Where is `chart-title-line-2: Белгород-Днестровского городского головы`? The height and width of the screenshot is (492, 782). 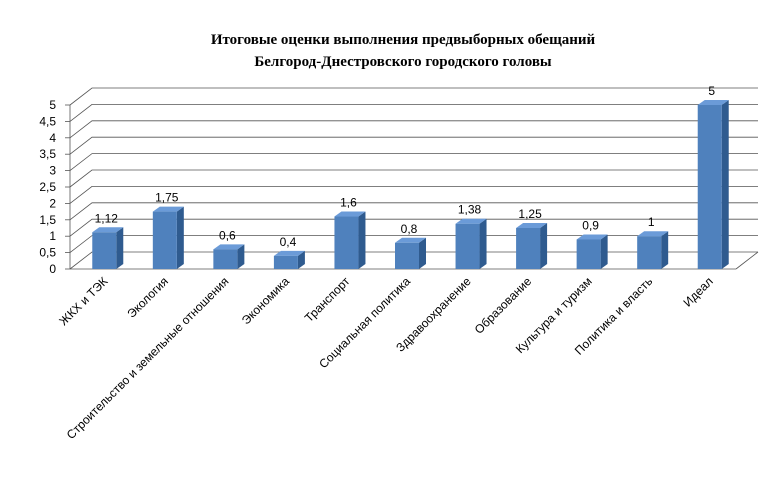 chart-title-line-2: Белгород-Днестровского городского головы is located at coordinates (403, 62).